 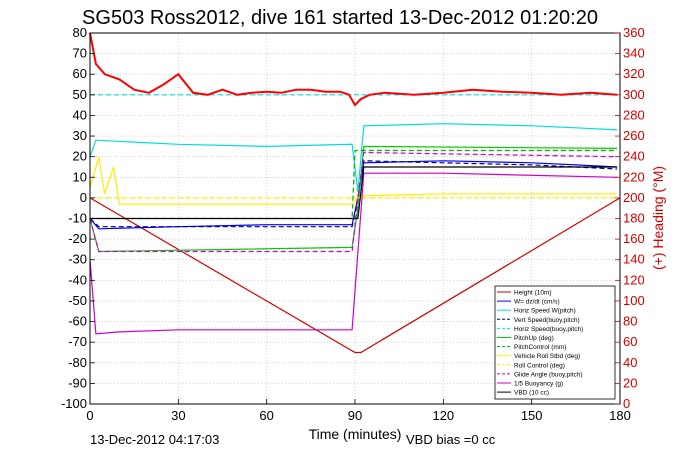 I want to click on y-tick-label: -50, so click(x=77, y=300).